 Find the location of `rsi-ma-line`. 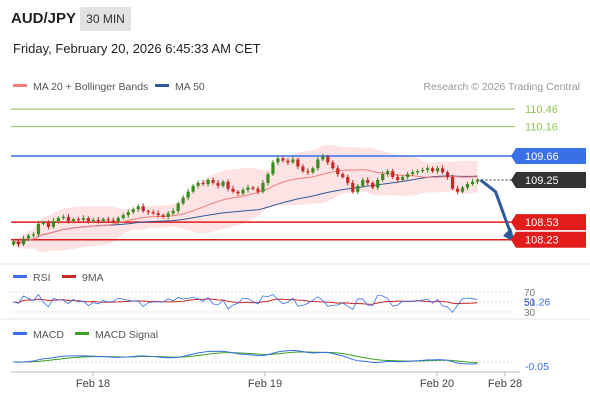

rsi-ma-line is located at coordinates (245, 301).